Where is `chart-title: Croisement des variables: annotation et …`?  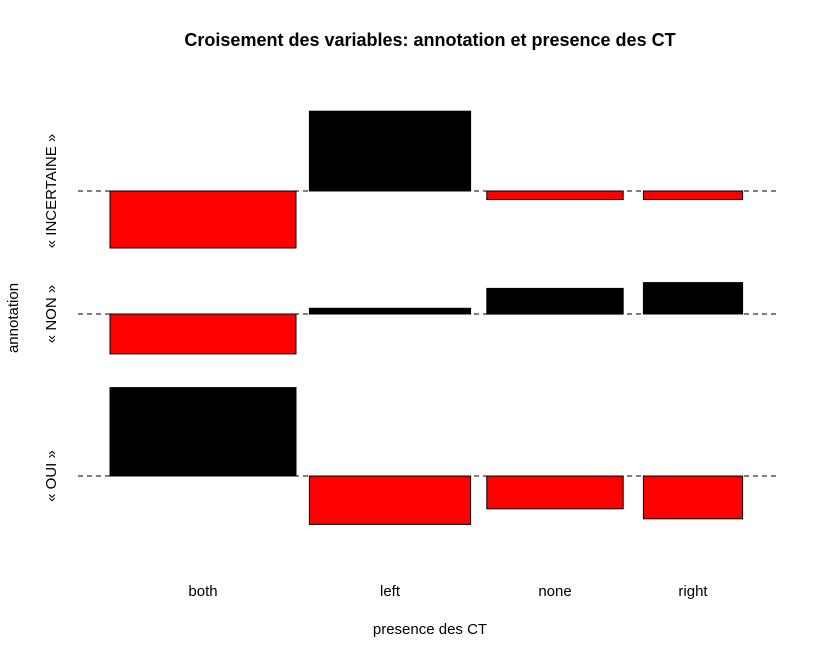 chart-title: Croisement des variables: annotation et … is located at coordinates (429, 40).